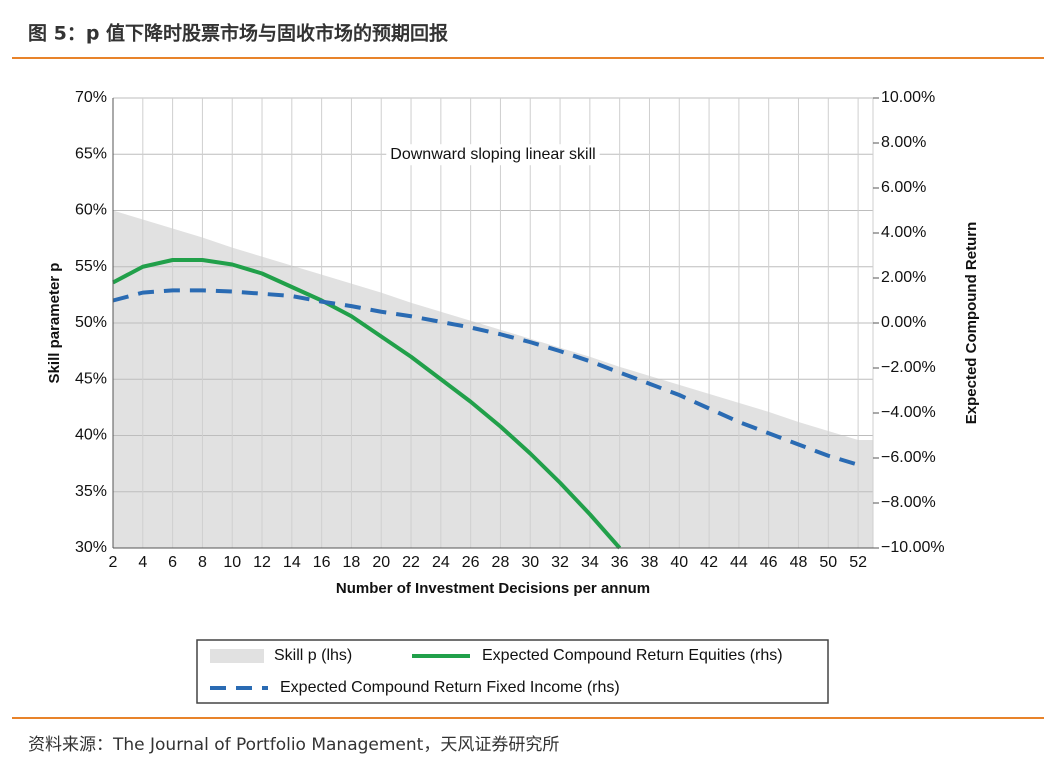 This screenshot has width=1044, height=775. I want to click on y-tick-label: 35%, so click(91, 491).